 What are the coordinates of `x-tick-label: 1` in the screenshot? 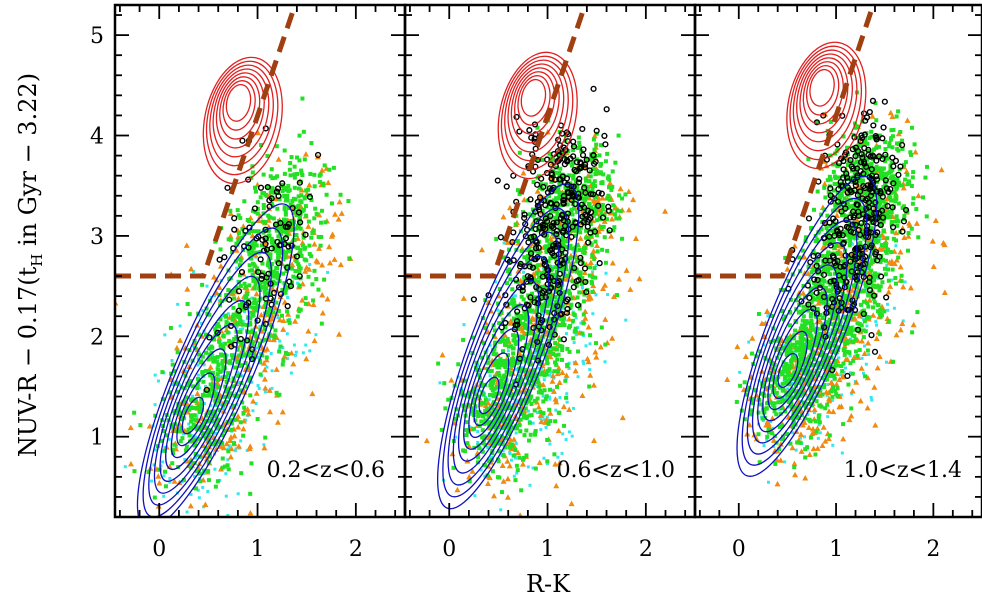 It's located at (258, 549).